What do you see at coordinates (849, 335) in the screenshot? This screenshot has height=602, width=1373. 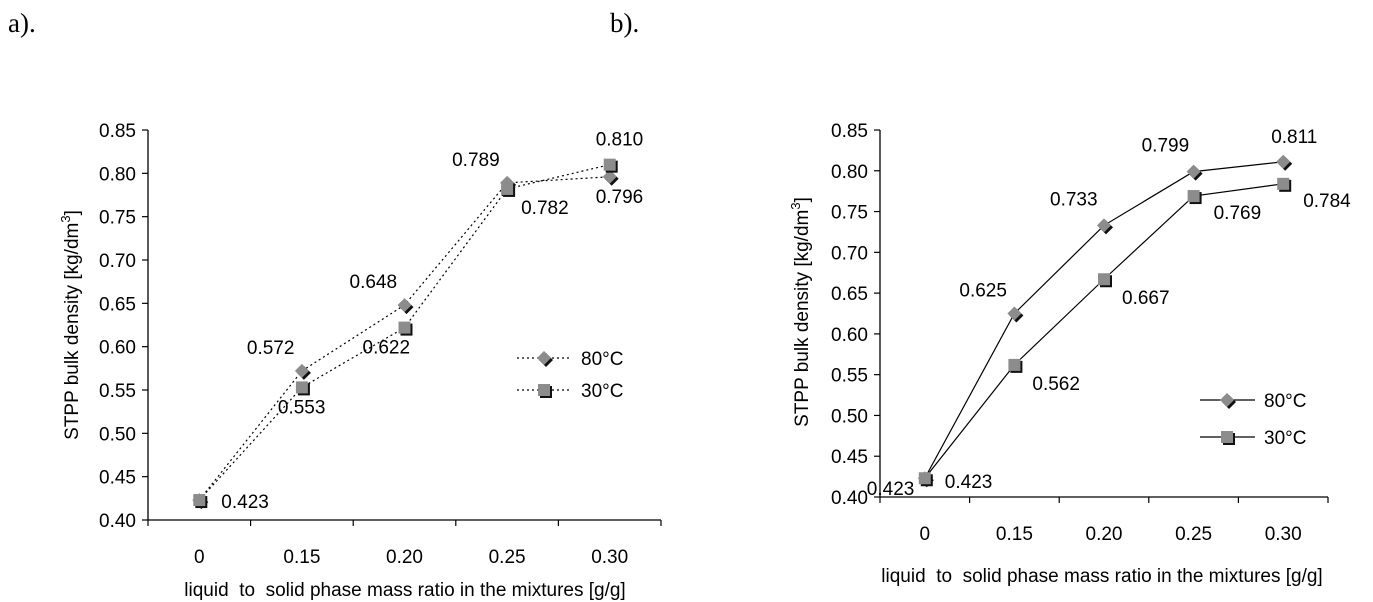 I see `chart-b-y-tick-label: 0.60` at bounding box center [849, 335].